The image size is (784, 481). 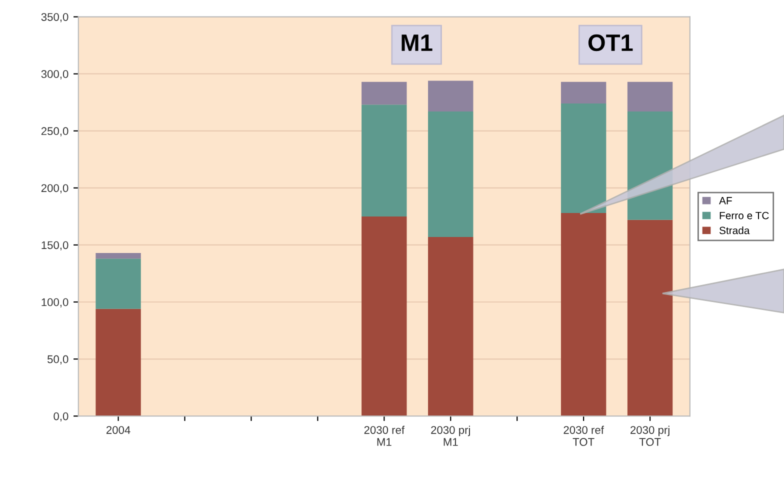 What do you see at coordinates (58, 359) in the screenshot?
I see `y-tick-label: 50,0` at bounding box center [58, 359].